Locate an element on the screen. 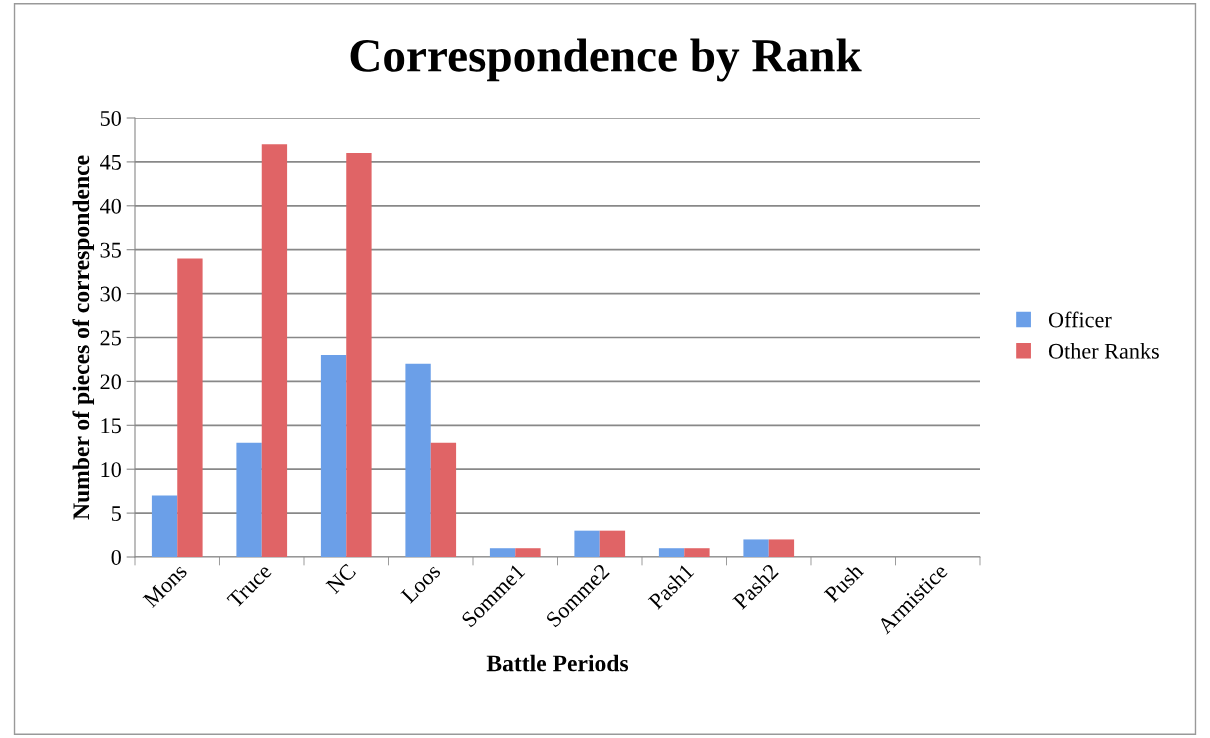 Image resolution: width=1210 pixels, height=738 pixels. y-axis-title: Number of pieces of correspondence is located at coordinates (83, 337).